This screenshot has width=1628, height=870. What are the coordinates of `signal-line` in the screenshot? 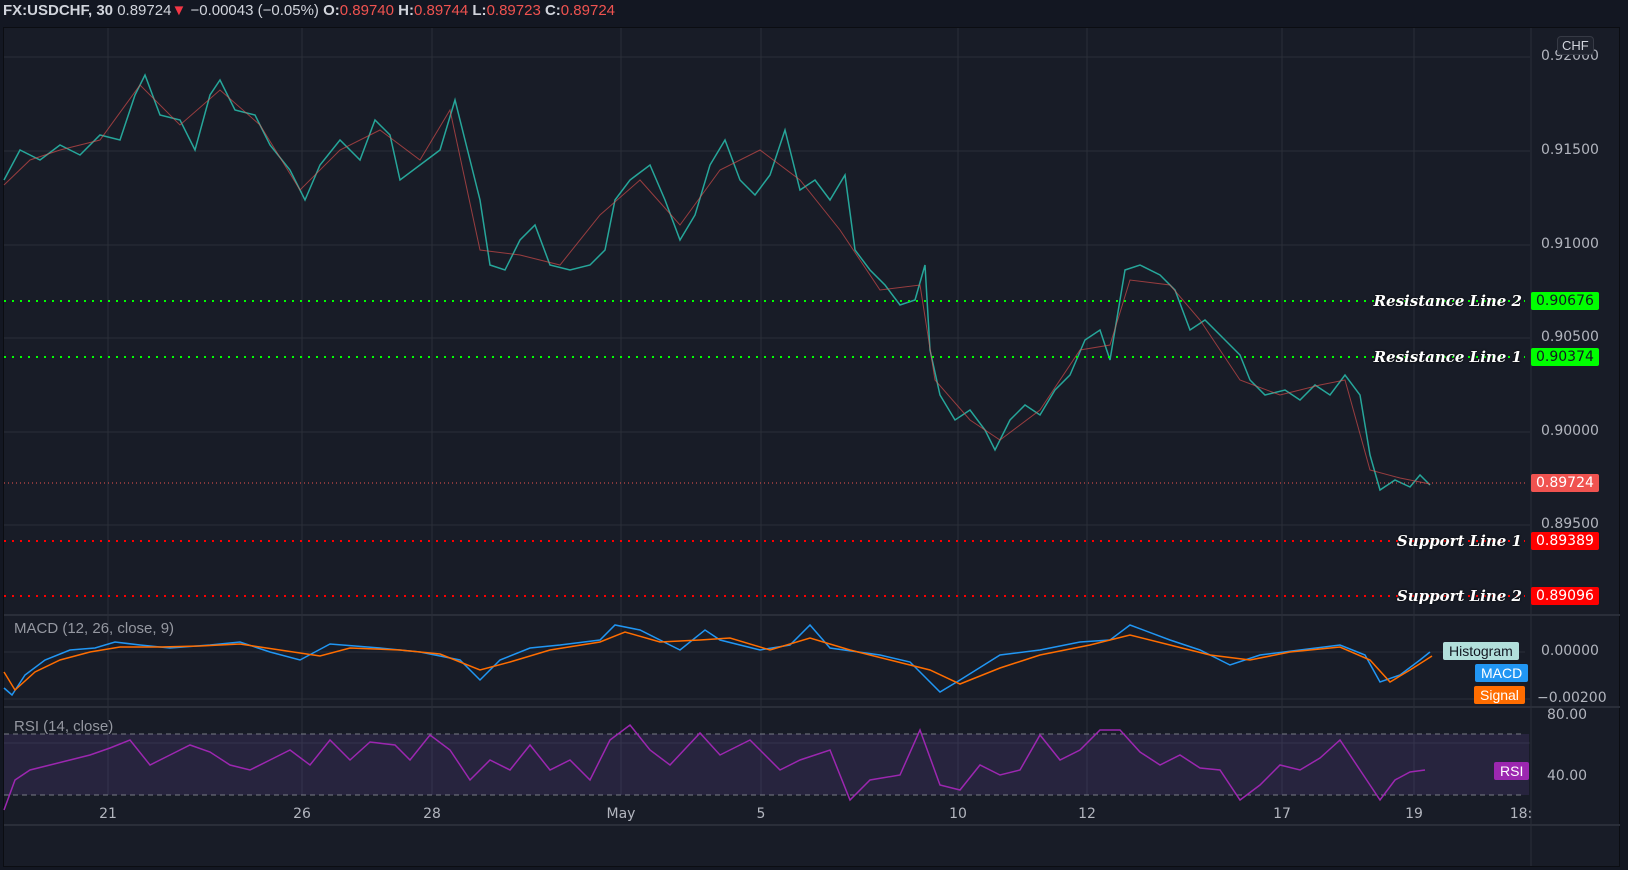 It's located at (718, 661).